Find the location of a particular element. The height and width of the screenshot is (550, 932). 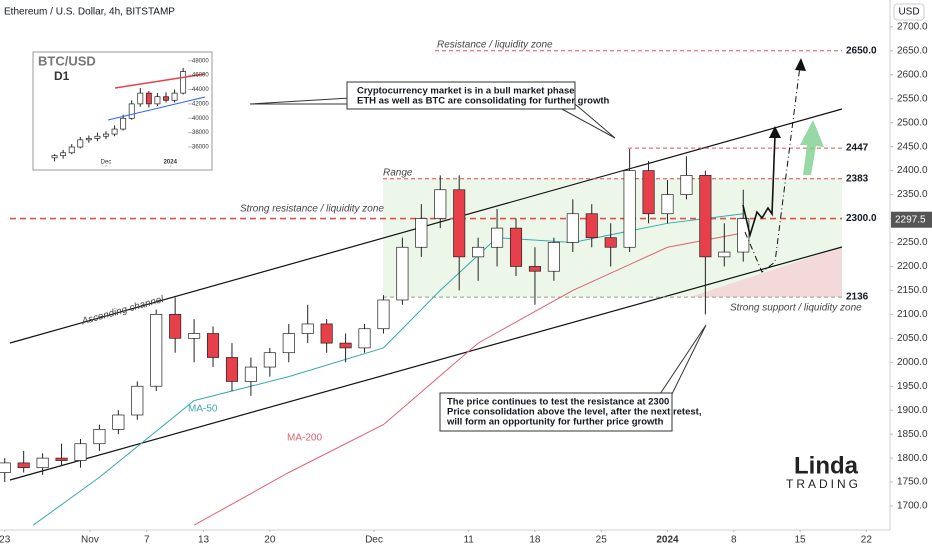

x-tick-label: 20 is located at coordinates (270, 540).